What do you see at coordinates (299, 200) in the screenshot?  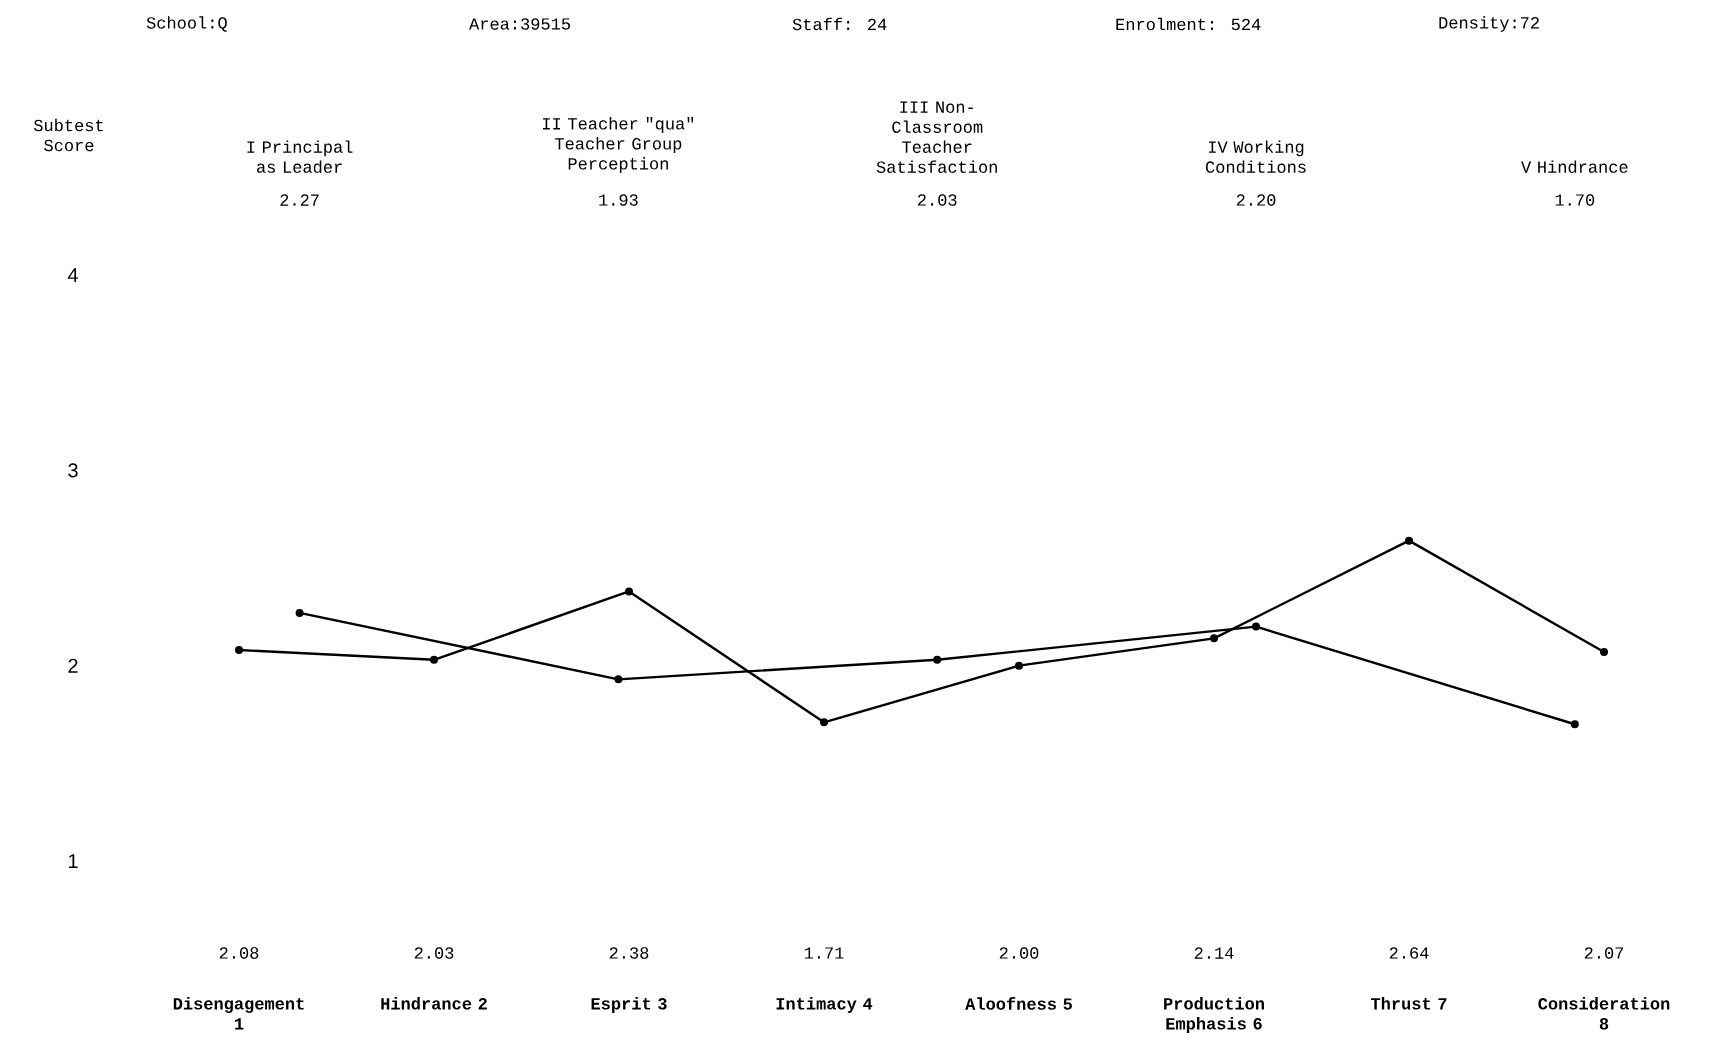 I see `data-label: 2.27` at bounding box center [299, 200].